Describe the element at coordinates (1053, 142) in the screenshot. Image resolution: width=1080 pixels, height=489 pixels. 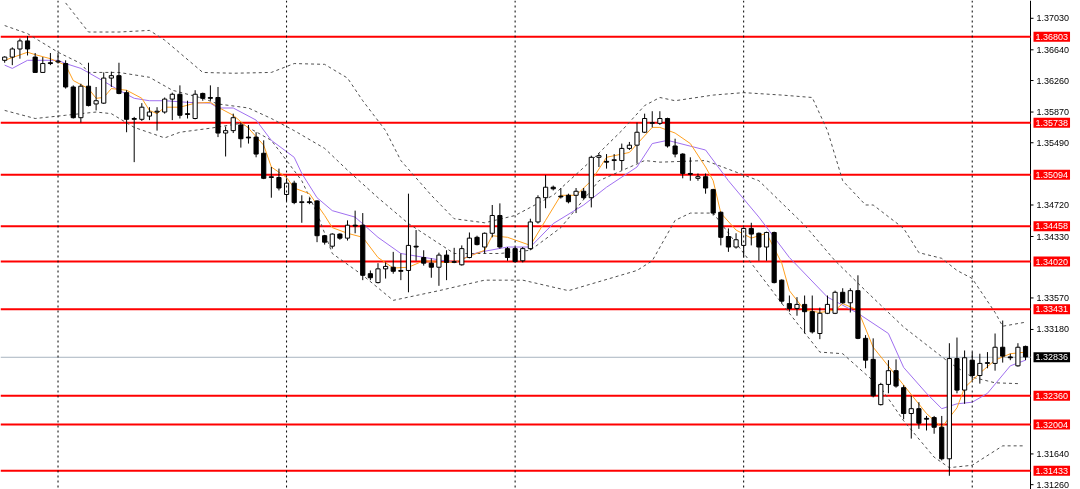
I see `y-tick-label: 1.35490` at that location.